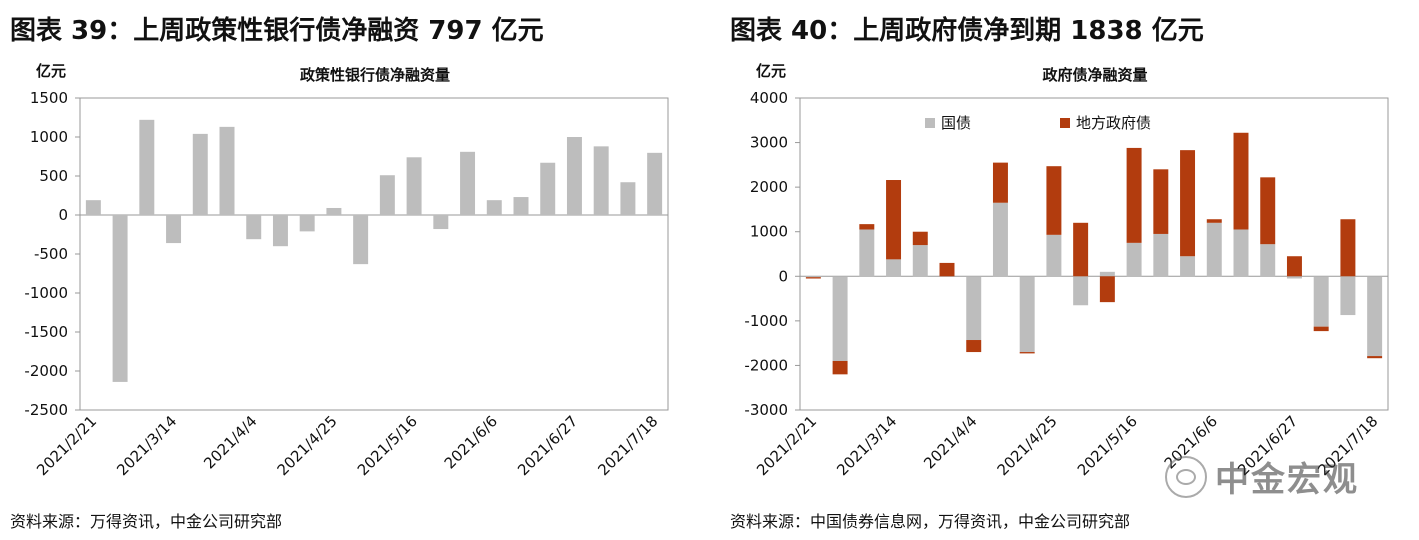 The height and width of the screenshot is (540, 1419). Describe the element at coordinates (547, 445) in the screenshot. I see `x-tick-label: 2021/6/27` at that location.